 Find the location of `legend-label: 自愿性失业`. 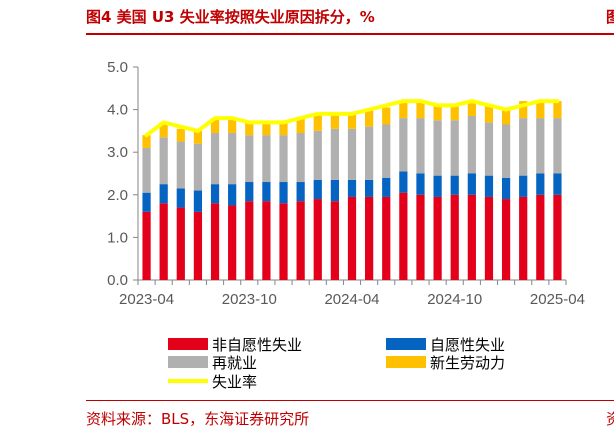

legend-label: 自愿性失业 is located at coordinates (467, 345).